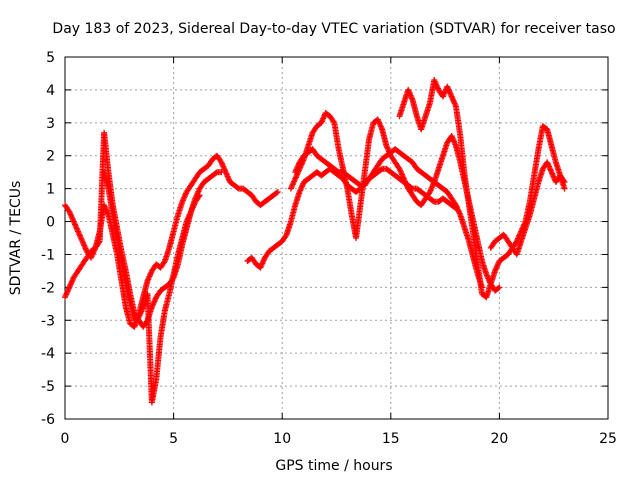  What do you see at coordinates (65, 439) in the screenshot?
I see `x-tick-label: 0` at bounding box center [65, 439].